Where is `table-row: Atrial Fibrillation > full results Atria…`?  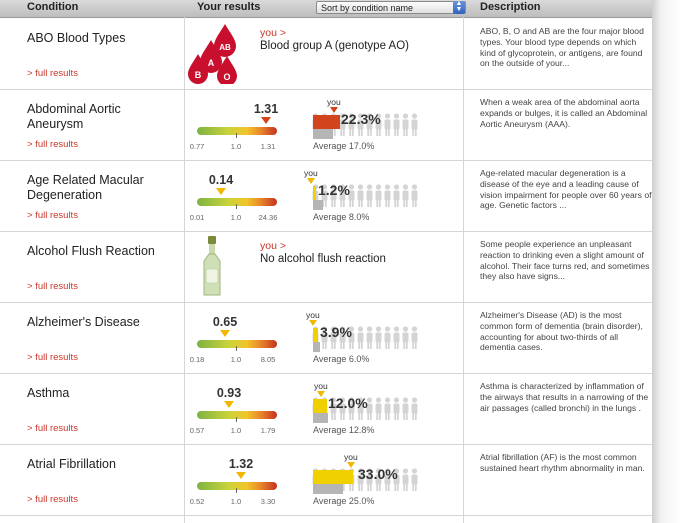
table-row: Atrial Fibrillation > full results Atria… is located at coordinates (326, 480).